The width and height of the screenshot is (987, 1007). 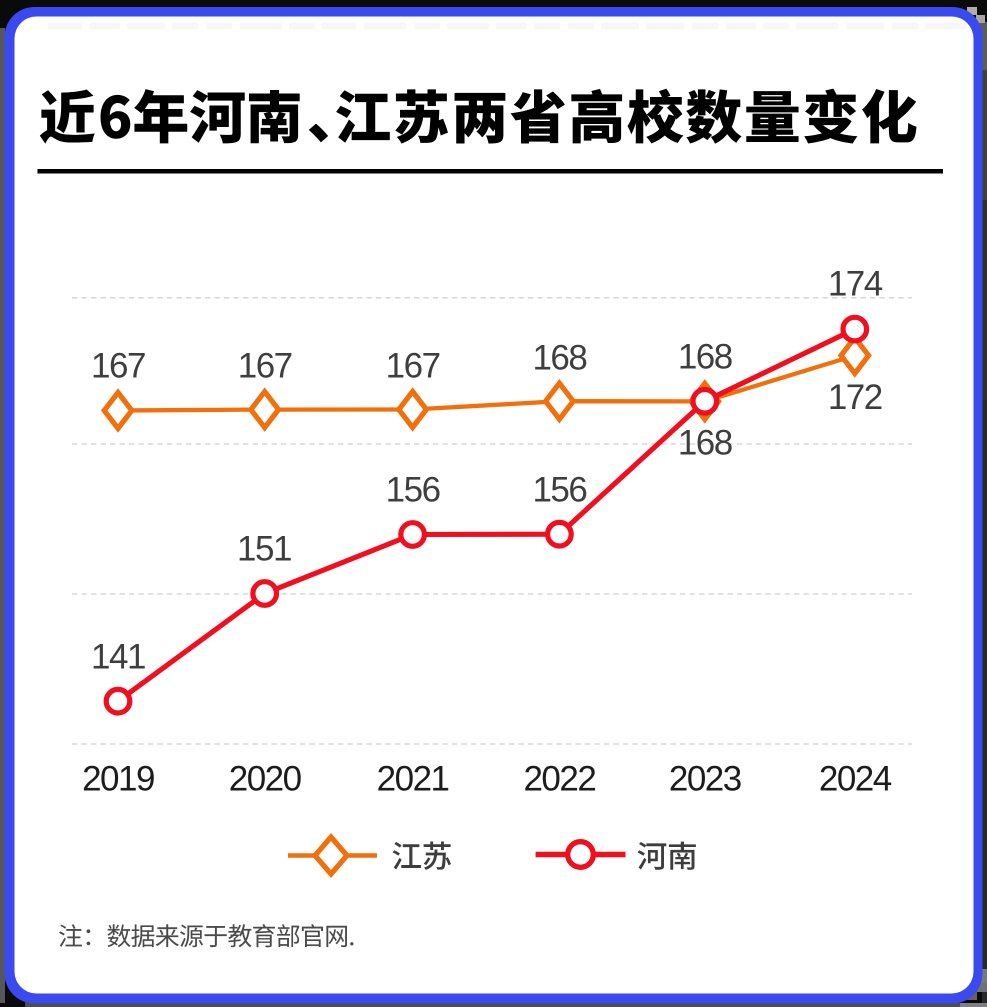 What do you see at coordinates (855, 779) in the screenshot?
I see `svg-text: 2024` at bounding box center [855, 779].